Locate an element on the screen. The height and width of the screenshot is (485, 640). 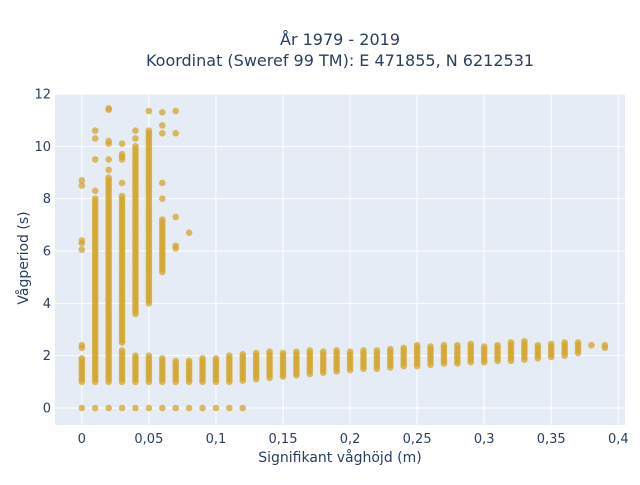
y-tick-label: 4 is located at coordinates (47, 304).